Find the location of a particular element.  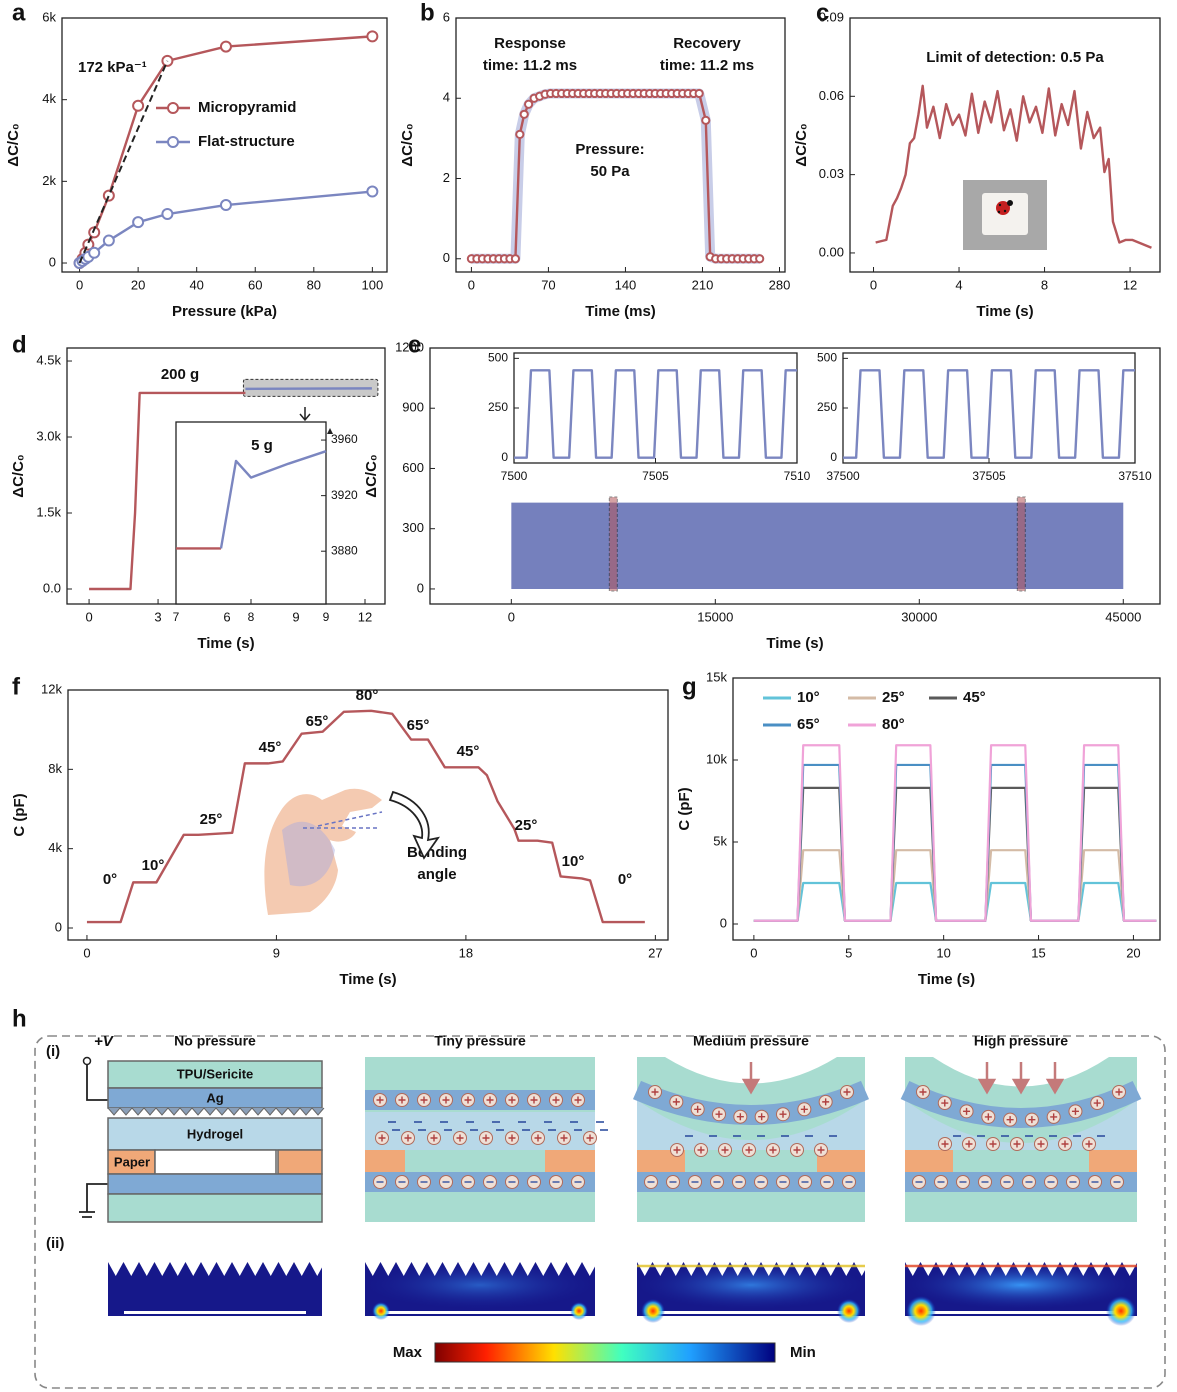

y-tick-label: 3.0k is located at coordinates (48, 435).